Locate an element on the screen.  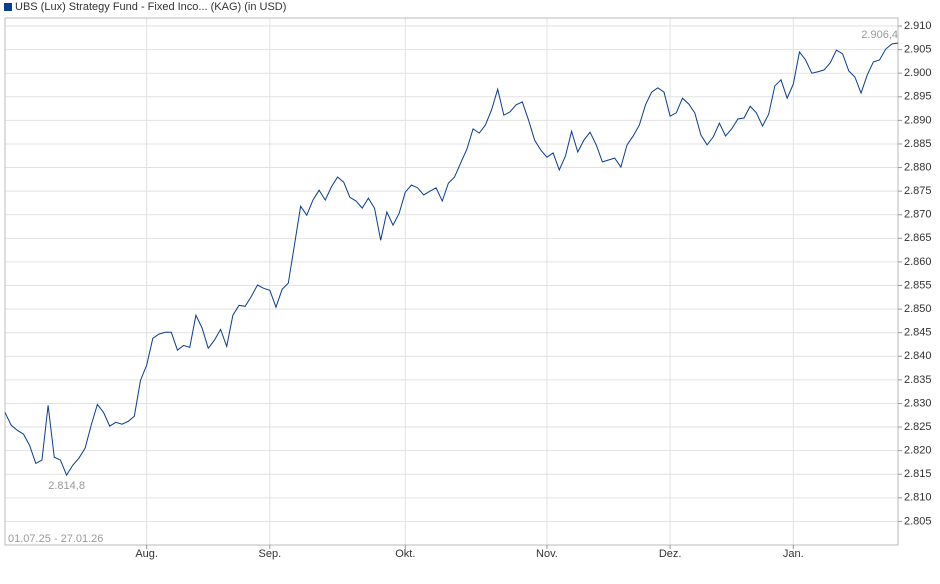
y-tick-label: 2.835 is located at coordinates (918, 380).